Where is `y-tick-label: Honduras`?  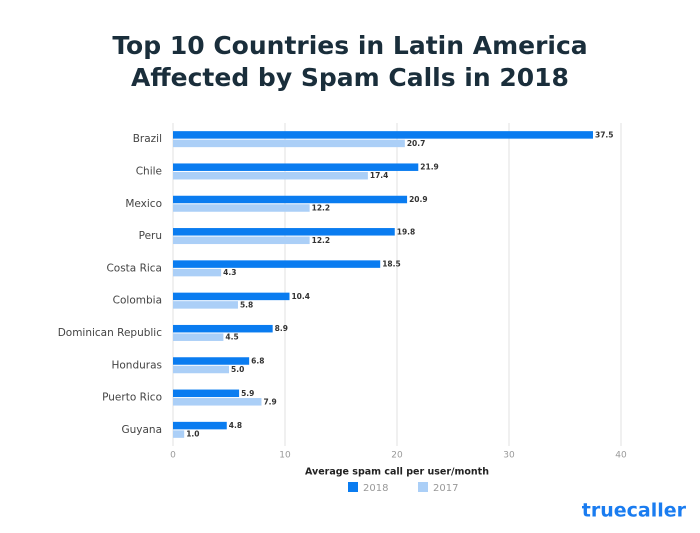
y-tick-label: Honduras is located at coordinates (136, 365).